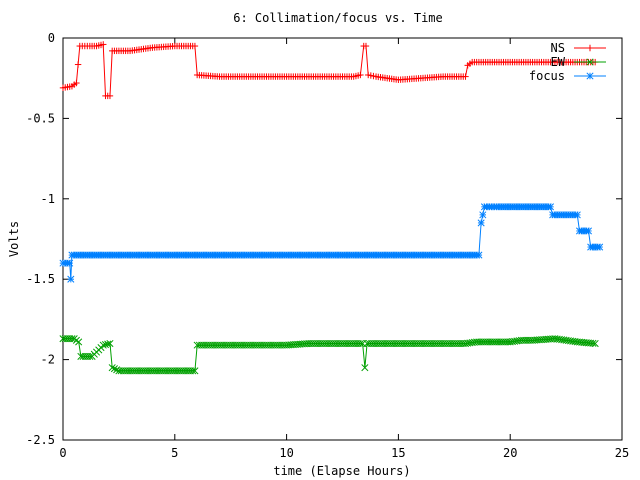 This screenshot has height=480, width=640. What do you see at coordinates (547, 76) in the screenshot?
I see `legend-label-focus: focus` at bounding box center [547, 76].